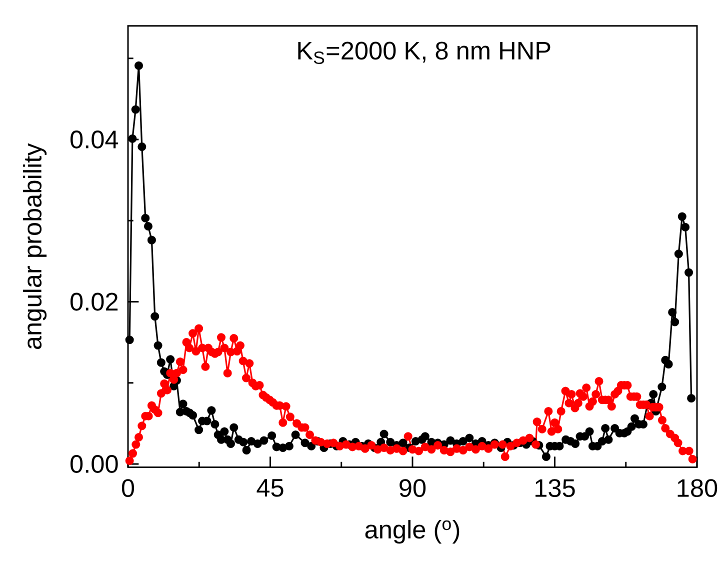  What do you see at coordinates (94, 139) in the screenshot?
I see `y-tick-label: 0.04` at bounding box center [94, 139].